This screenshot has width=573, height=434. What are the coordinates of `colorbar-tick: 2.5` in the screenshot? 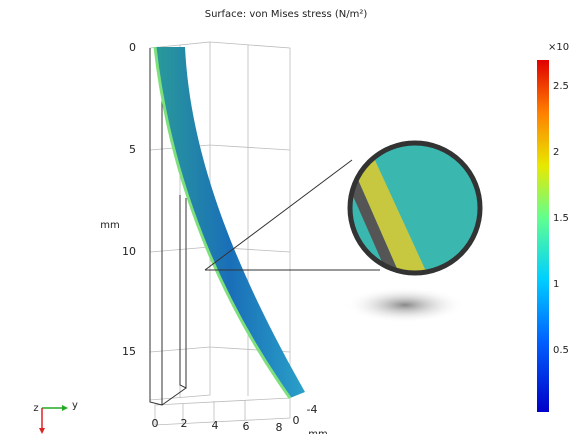 It's located at (561, 86).